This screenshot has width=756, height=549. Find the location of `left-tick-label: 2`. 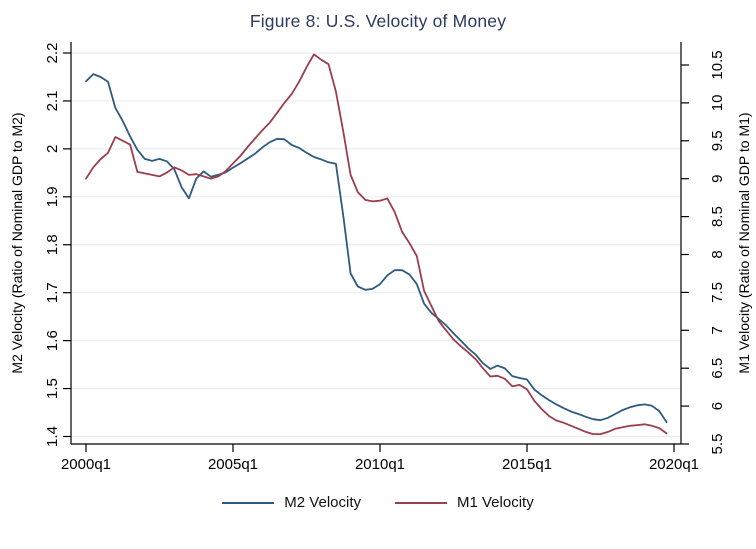

left-tick-label: 2 is located at coordinates (52, 149).